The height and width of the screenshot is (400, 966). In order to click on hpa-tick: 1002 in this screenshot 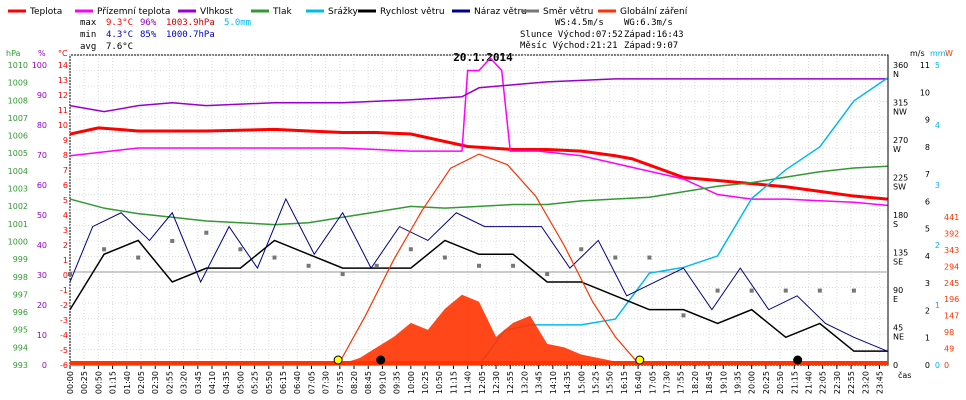, I will do `click(18, 206)`.